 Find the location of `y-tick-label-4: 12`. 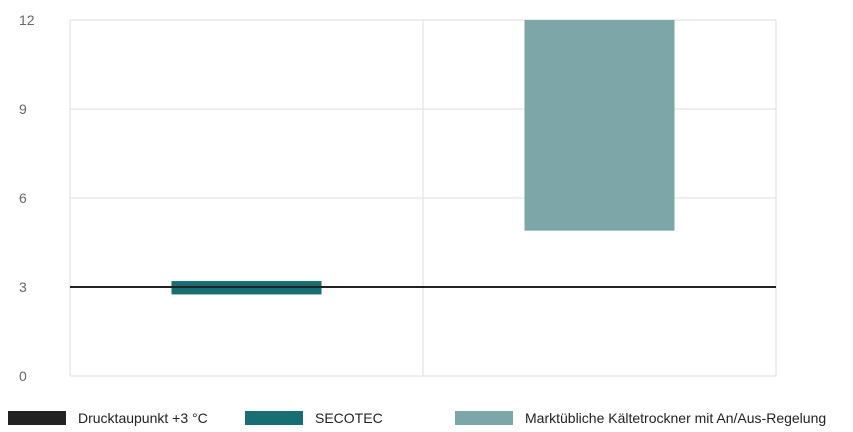

y-tick-label-4: 12 is located at coordinates (27, 20).